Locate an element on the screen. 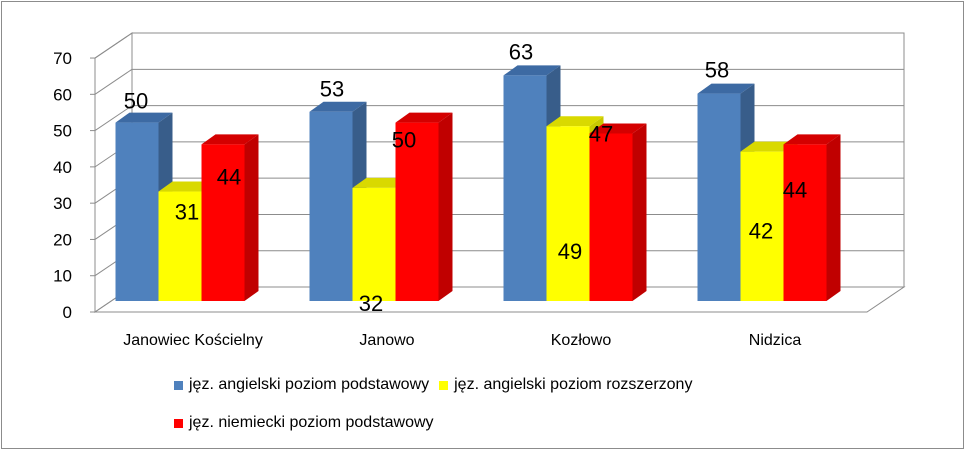 The image size is (967, 452). legend-item-en-extended: jęz. angielski poziom rozszerzony is located at coordinates (565, 385).